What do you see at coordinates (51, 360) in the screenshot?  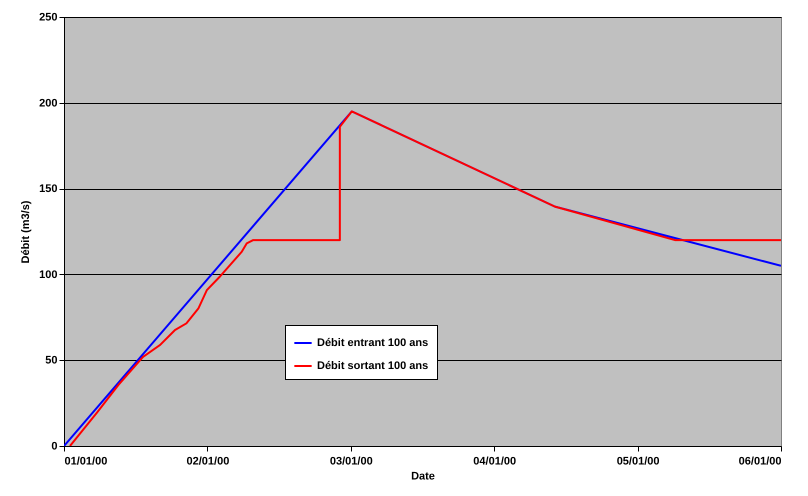 I see `y-tick-label: 50` at bounding box center [51, 360].